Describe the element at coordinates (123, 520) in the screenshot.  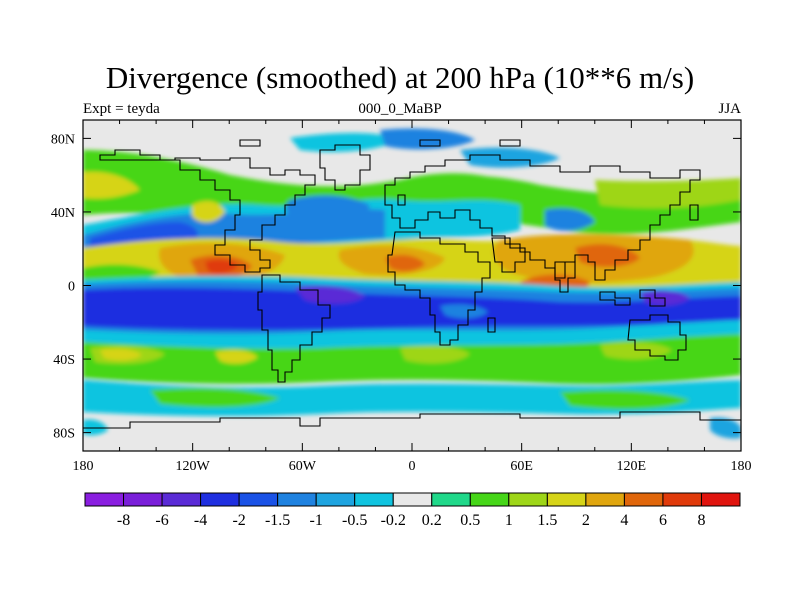
I see `colorbar-label: -8` at that location.